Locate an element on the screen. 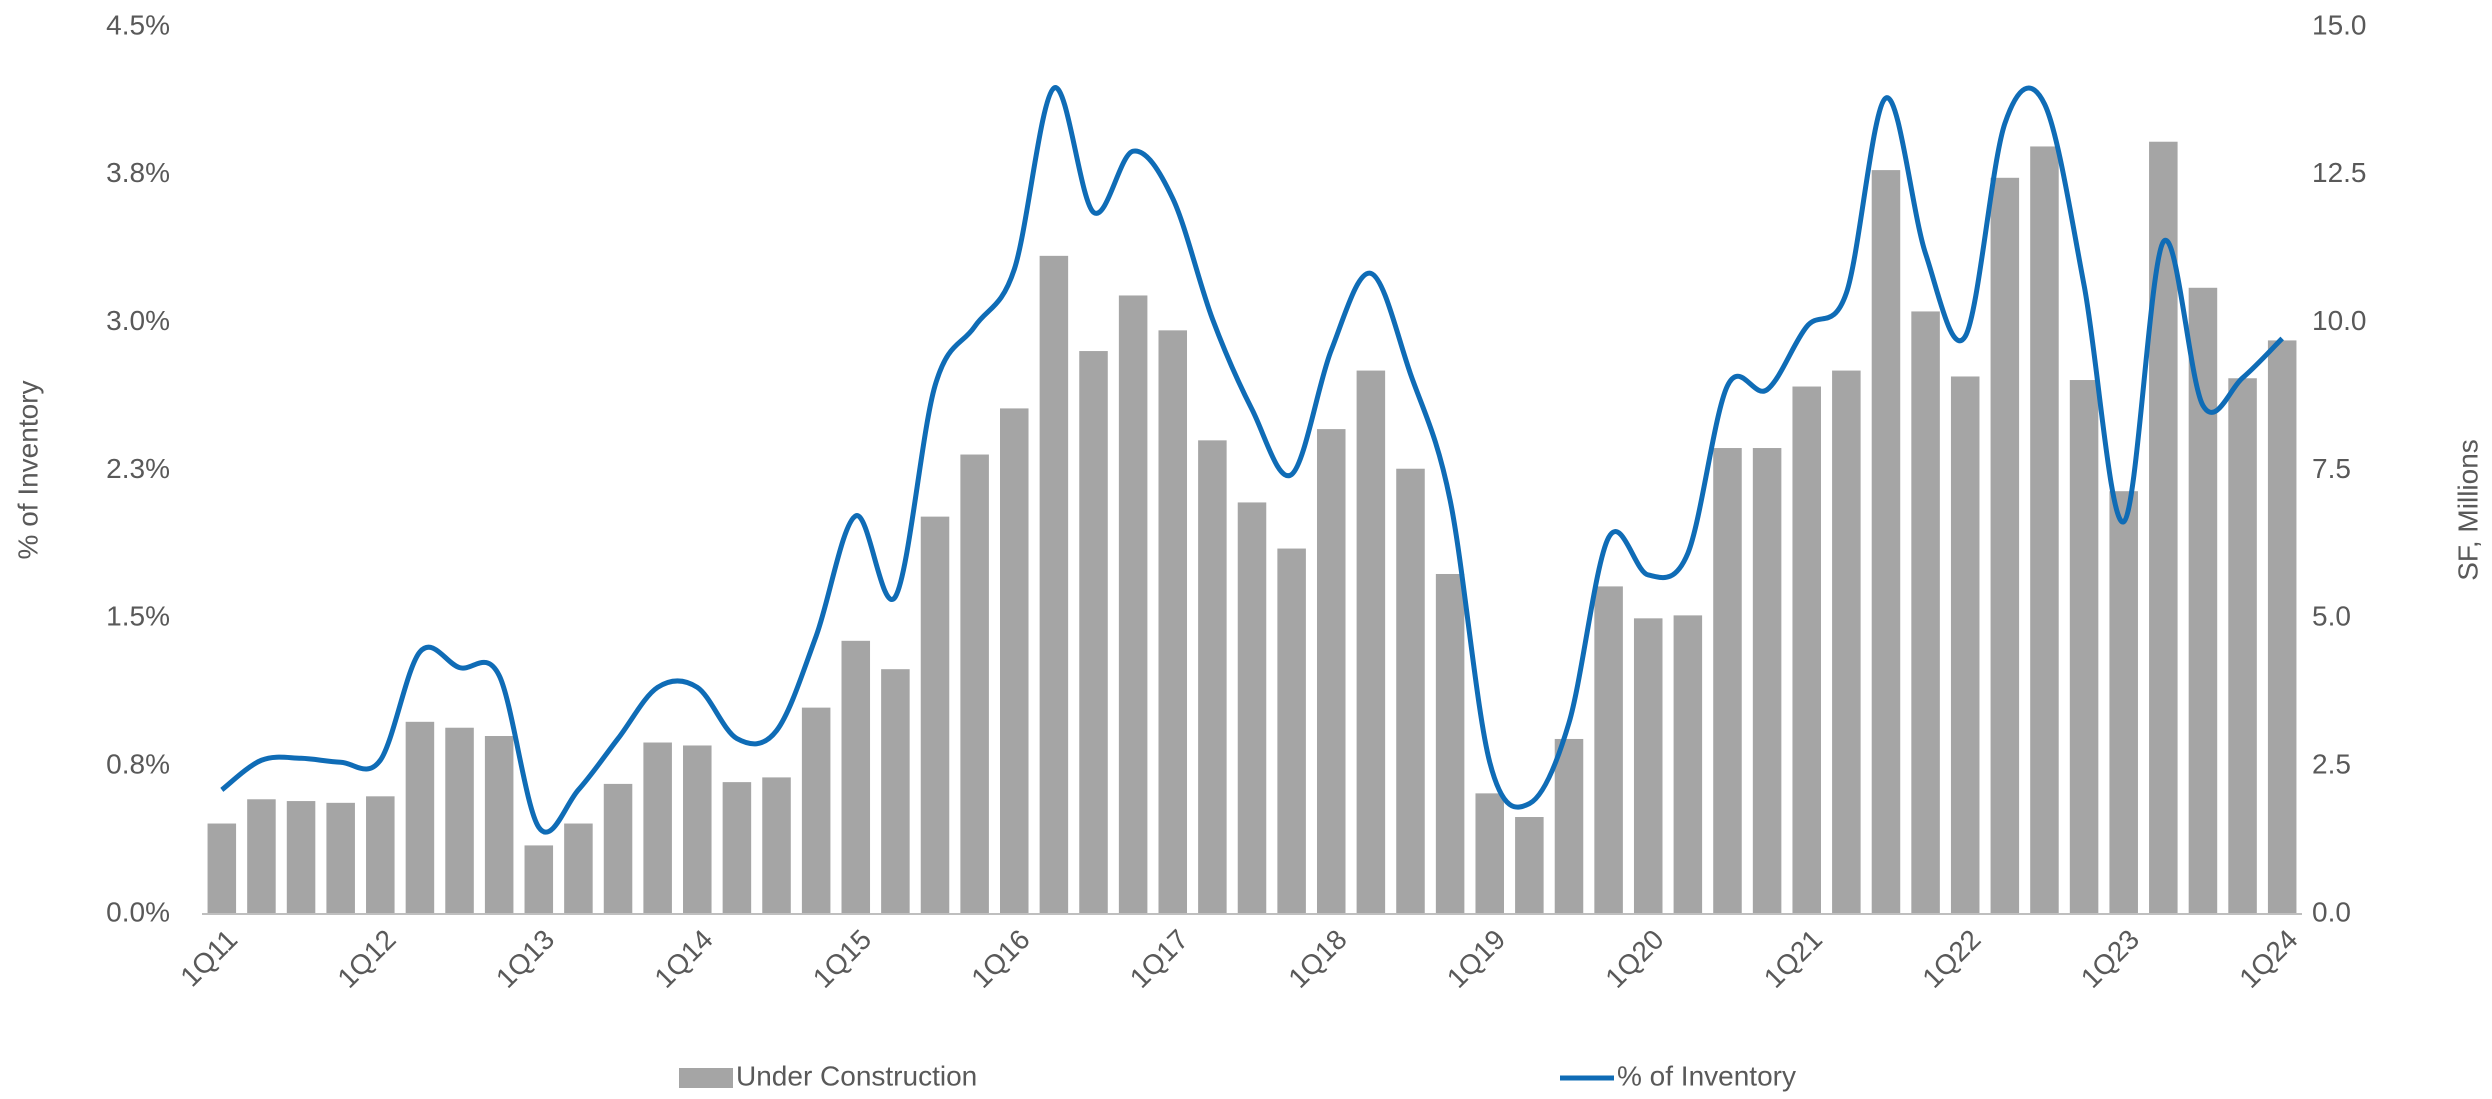  x-tick-label: 1Q22 is located at coordinates (1951, 959).